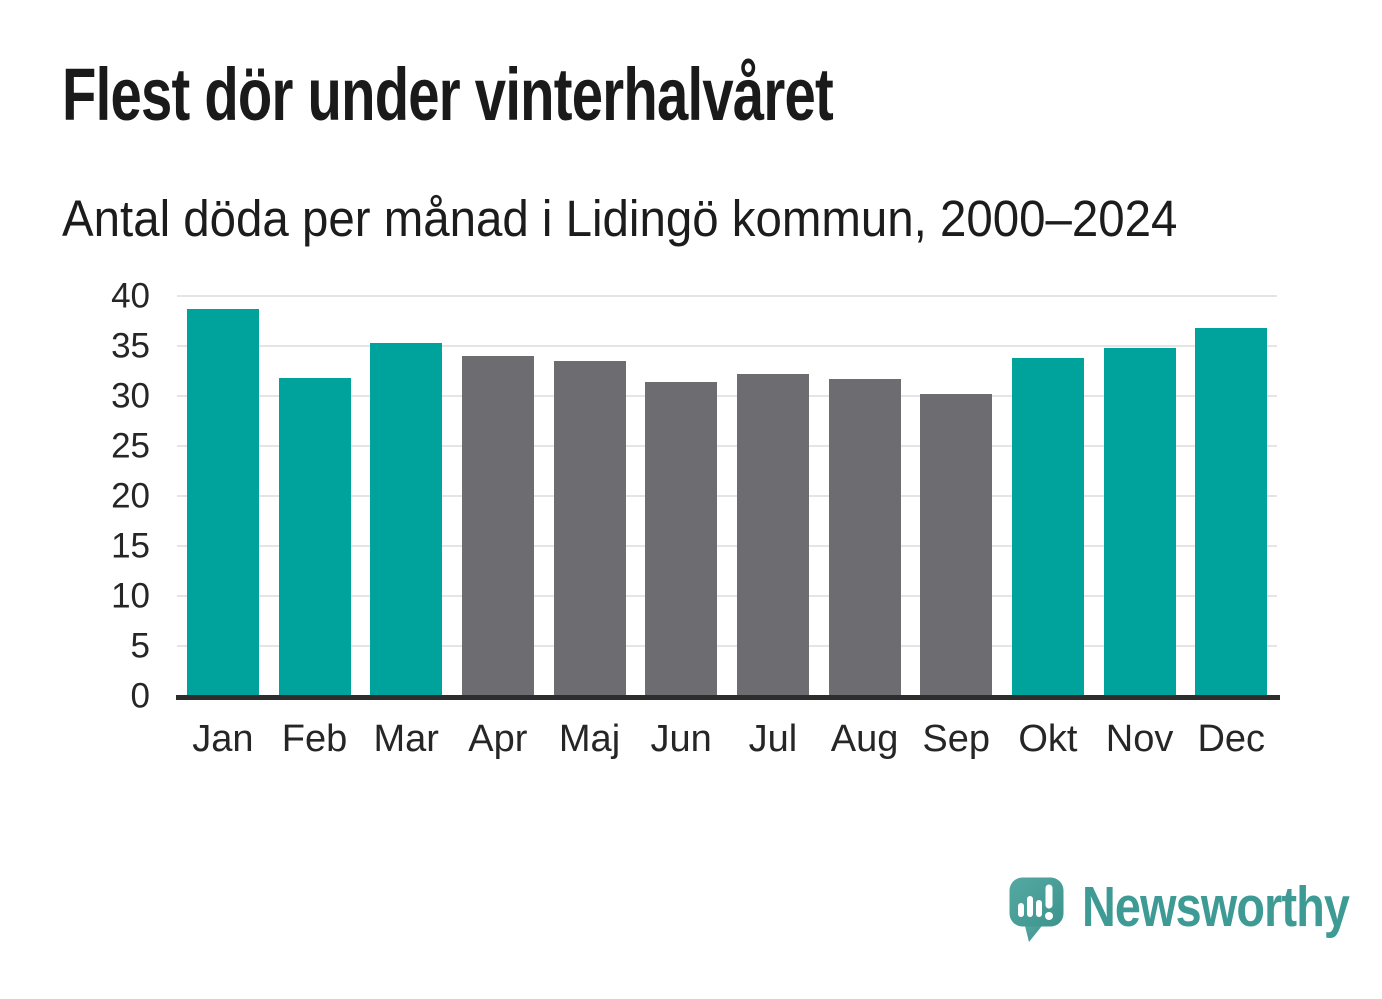  I want to click on x-tick-label-jan: Jan, so click(223, 739).